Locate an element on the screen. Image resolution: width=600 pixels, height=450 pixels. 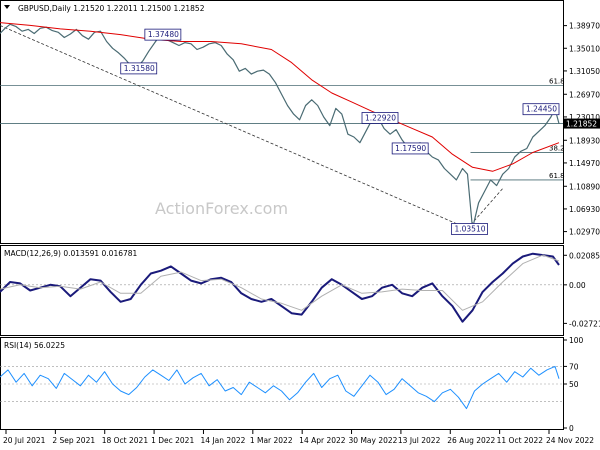
last-price-box is located at coordinates (582, 123).